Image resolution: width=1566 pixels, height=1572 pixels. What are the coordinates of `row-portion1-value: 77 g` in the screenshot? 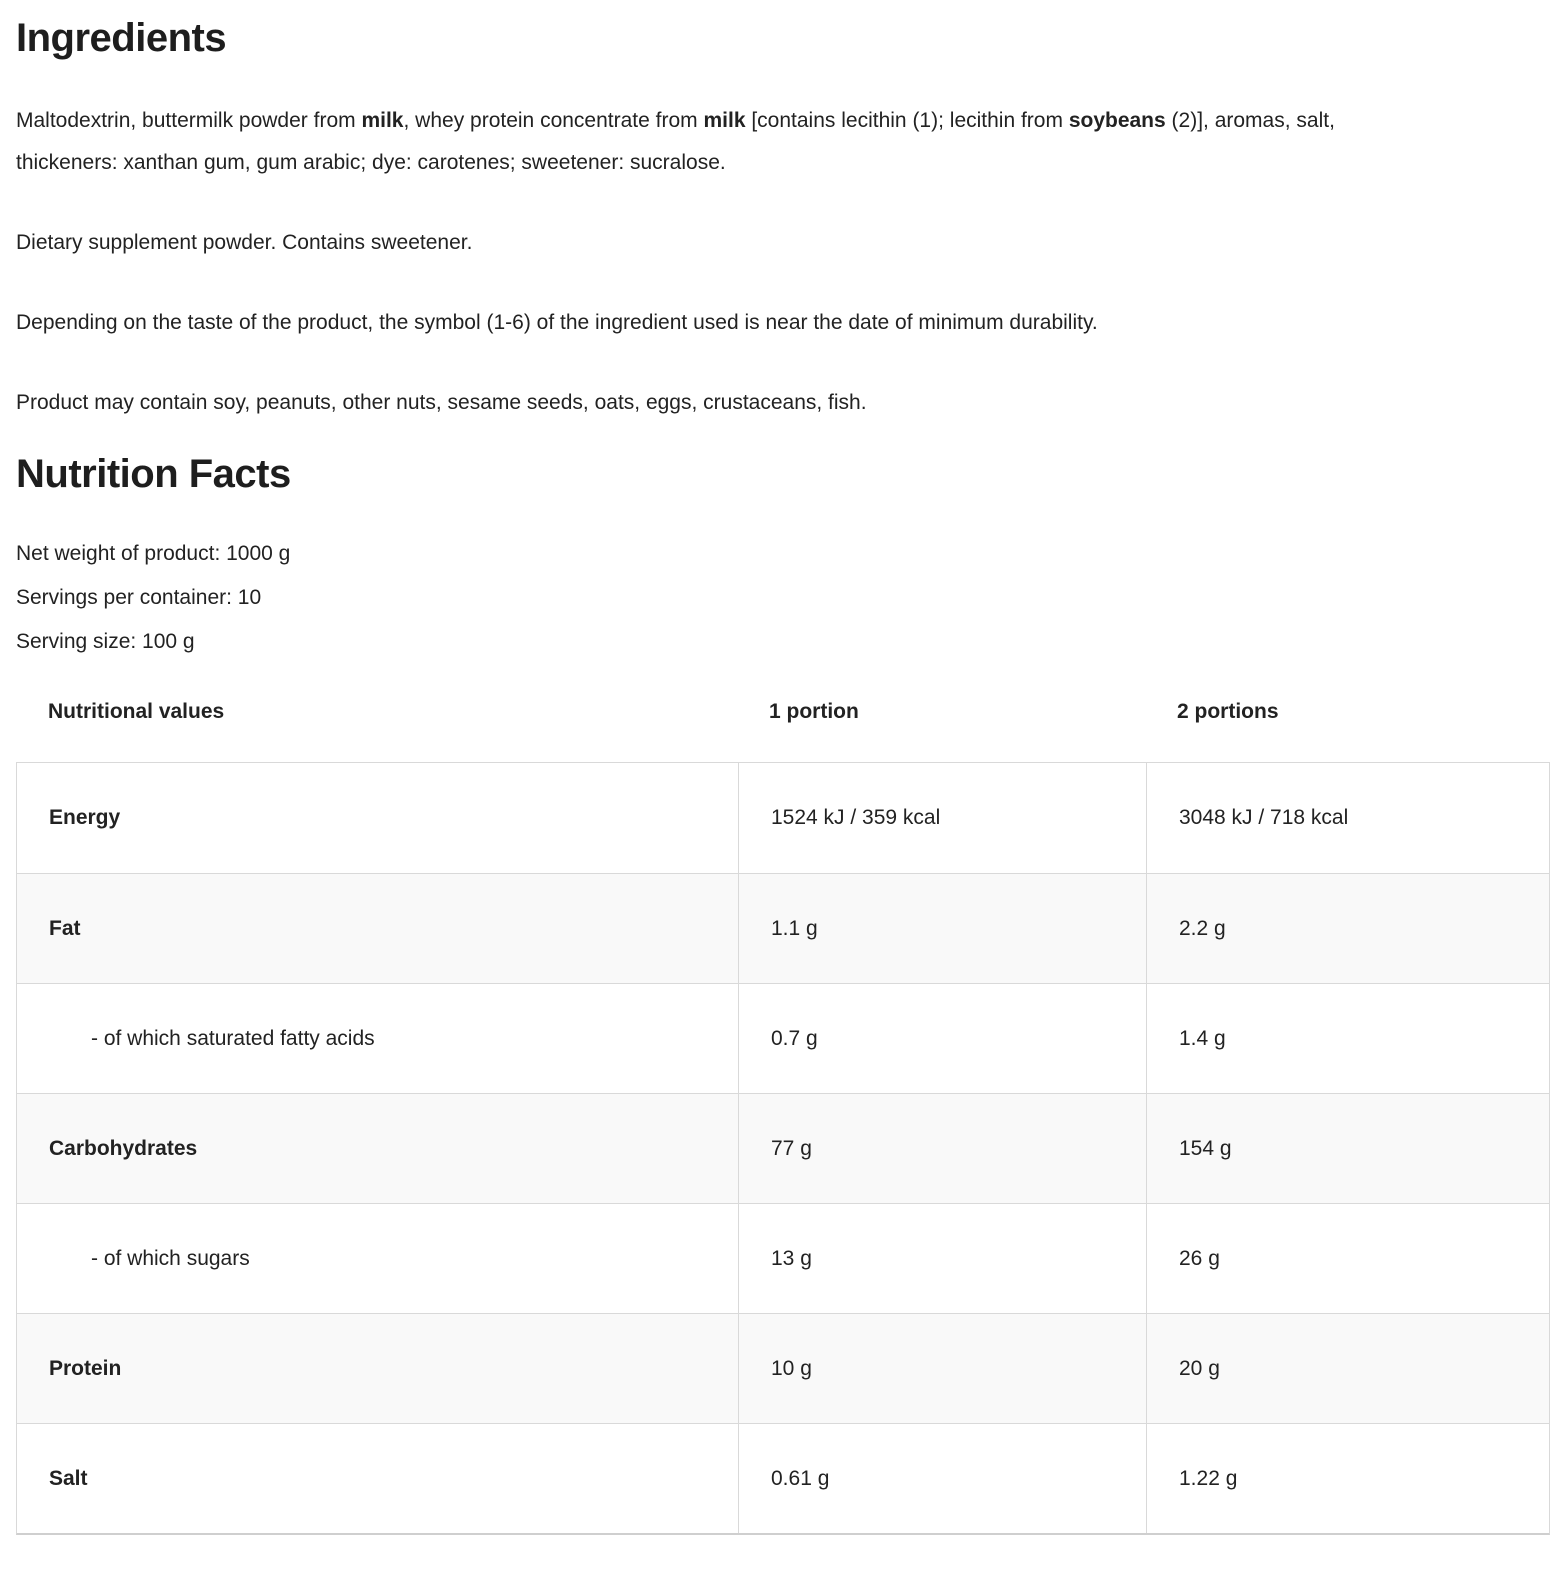 It's located at (942, 1148).